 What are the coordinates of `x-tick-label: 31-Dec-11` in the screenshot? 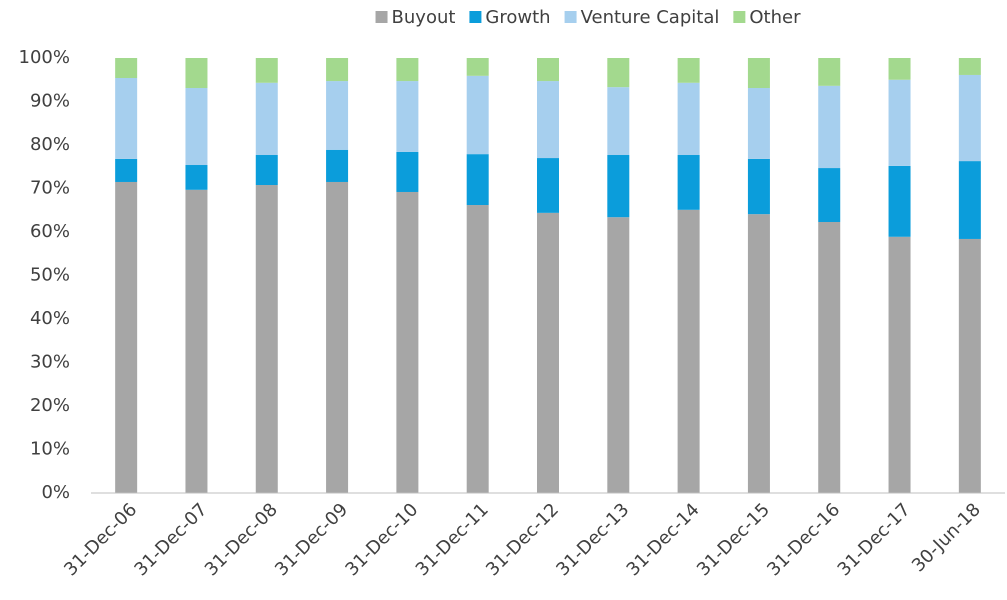 It's located at (452, 539).